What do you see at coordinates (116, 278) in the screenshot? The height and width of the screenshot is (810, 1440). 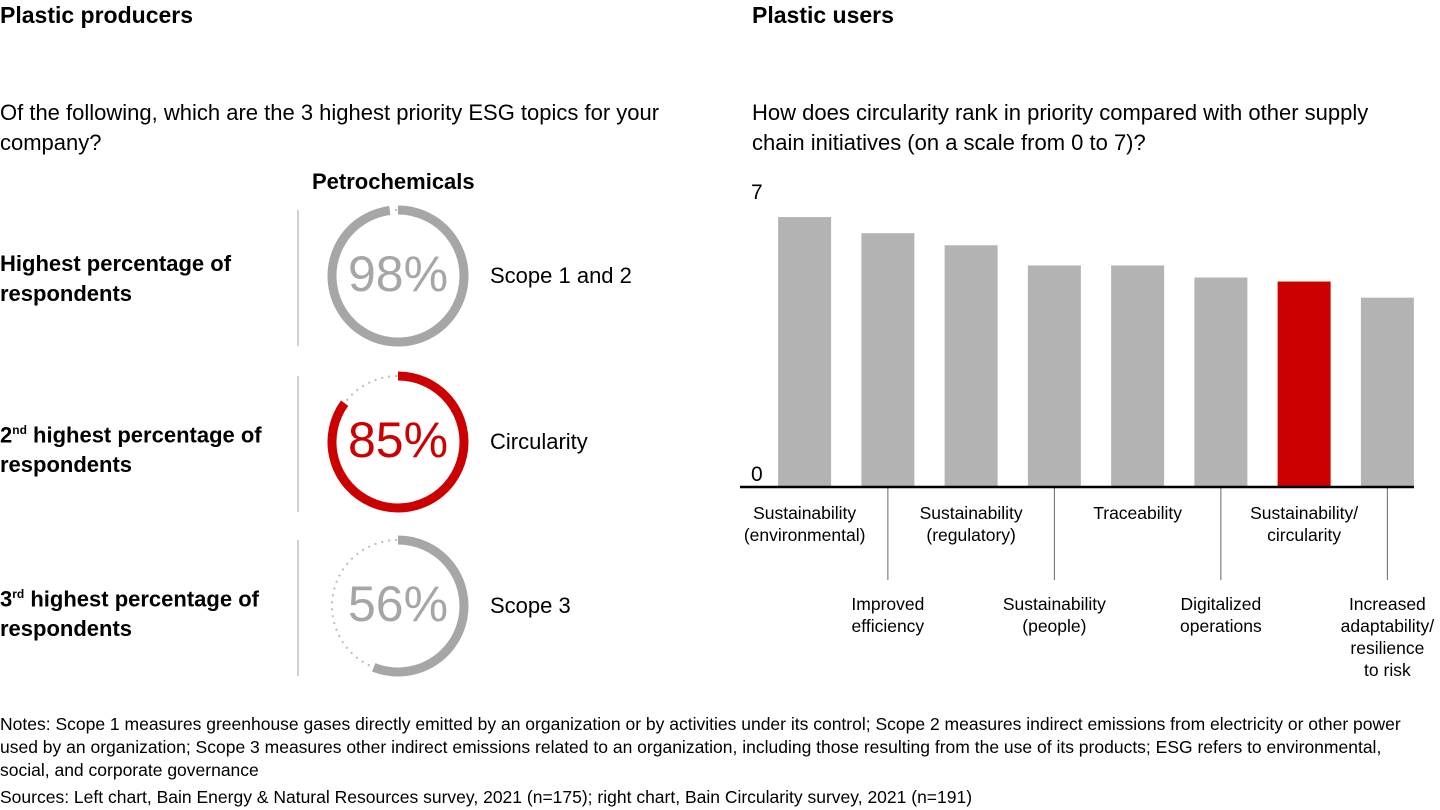 I see `row-label-text: Highest percentage of respondents` at bounding box center [116, 278].